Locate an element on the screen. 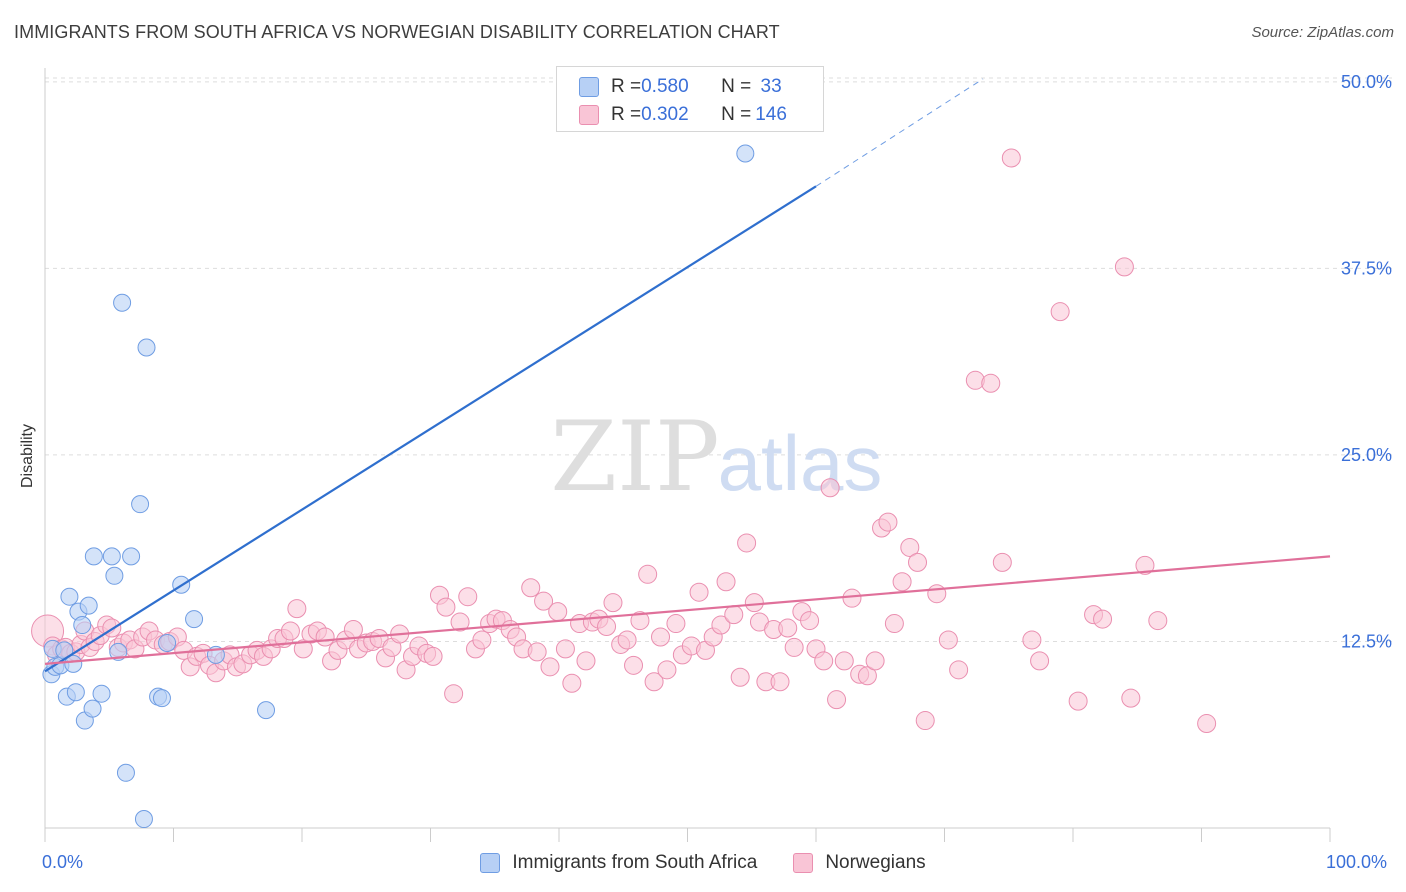  legend-n-label: N = is located at coordinates (736, 114).